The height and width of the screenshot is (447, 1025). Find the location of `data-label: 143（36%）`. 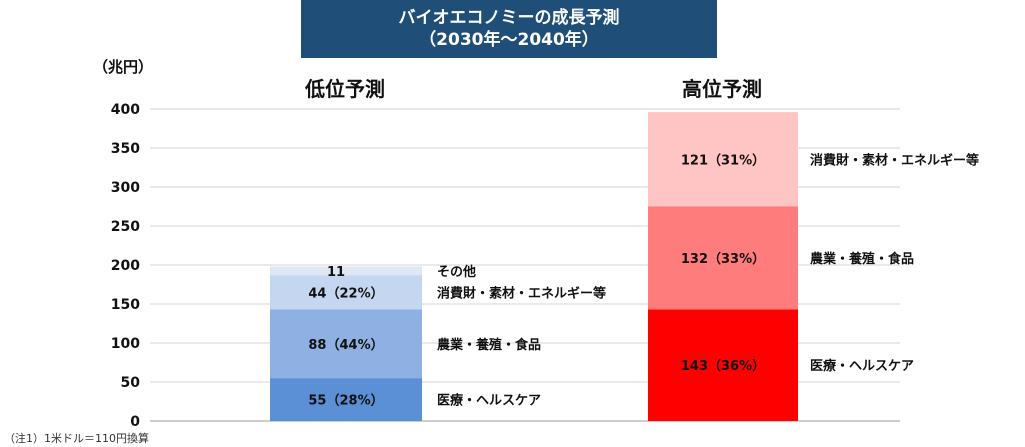

data-label: 143（36%） is located at coordinates (723, 366).